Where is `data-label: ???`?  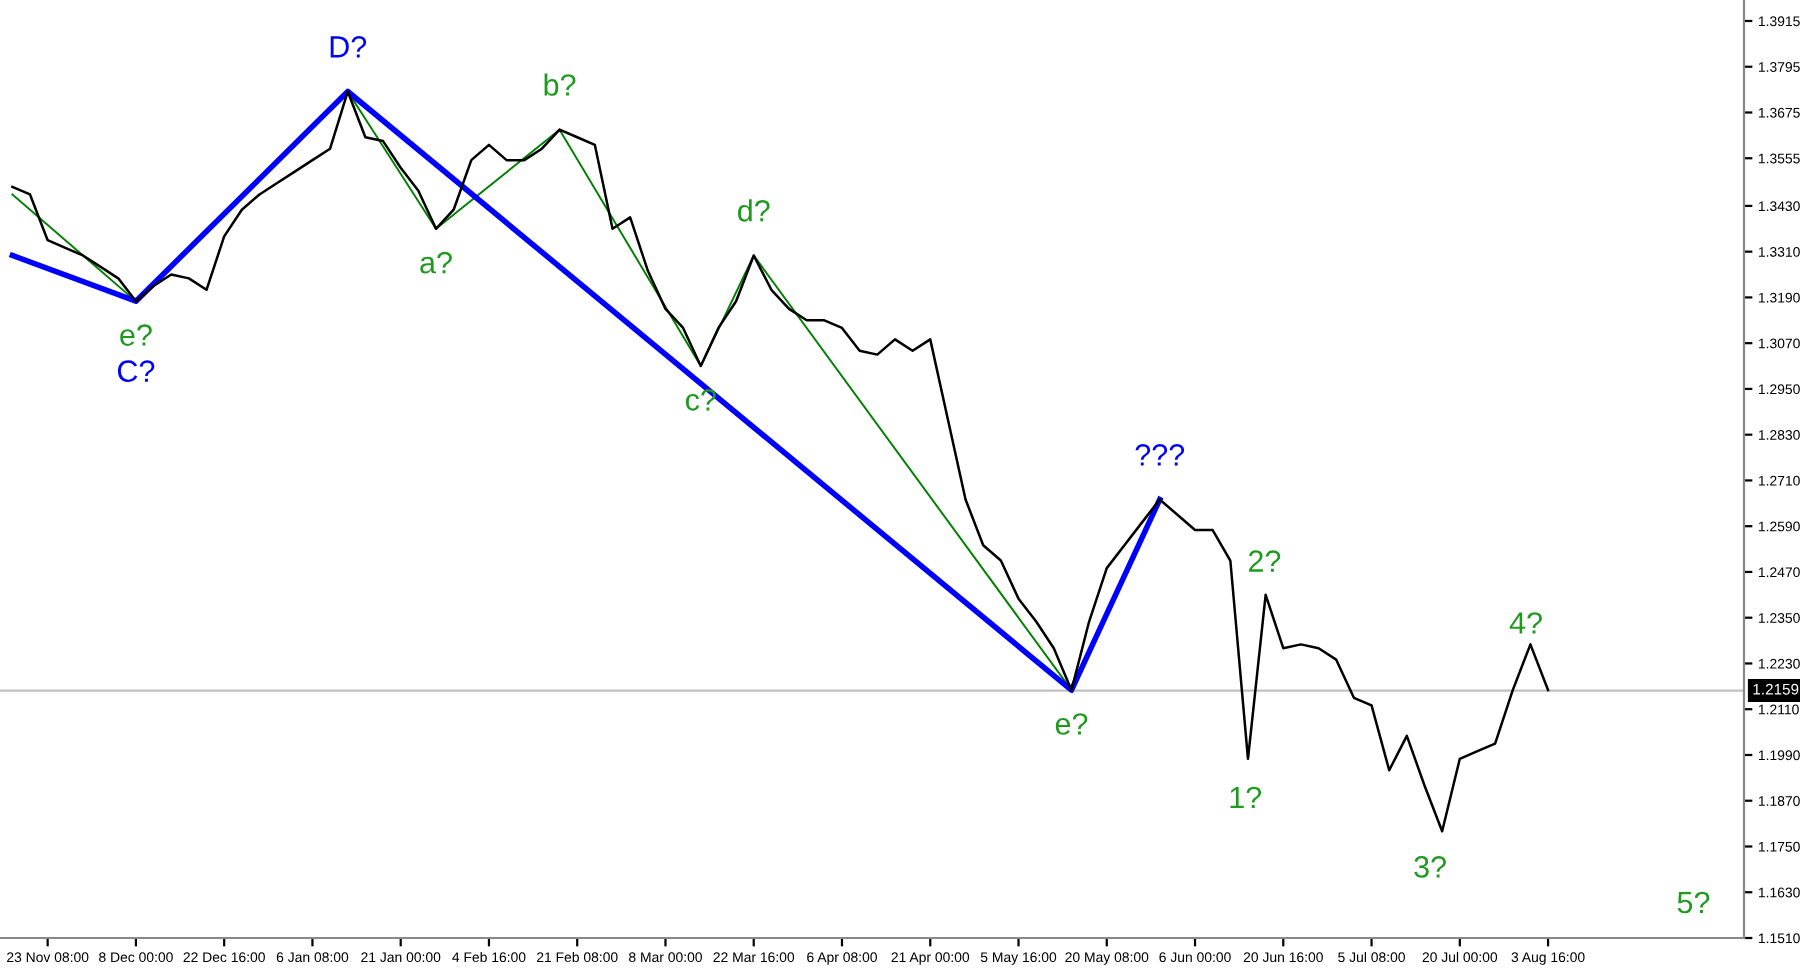
data-label: ??? is located at coordinates (1160, 455).